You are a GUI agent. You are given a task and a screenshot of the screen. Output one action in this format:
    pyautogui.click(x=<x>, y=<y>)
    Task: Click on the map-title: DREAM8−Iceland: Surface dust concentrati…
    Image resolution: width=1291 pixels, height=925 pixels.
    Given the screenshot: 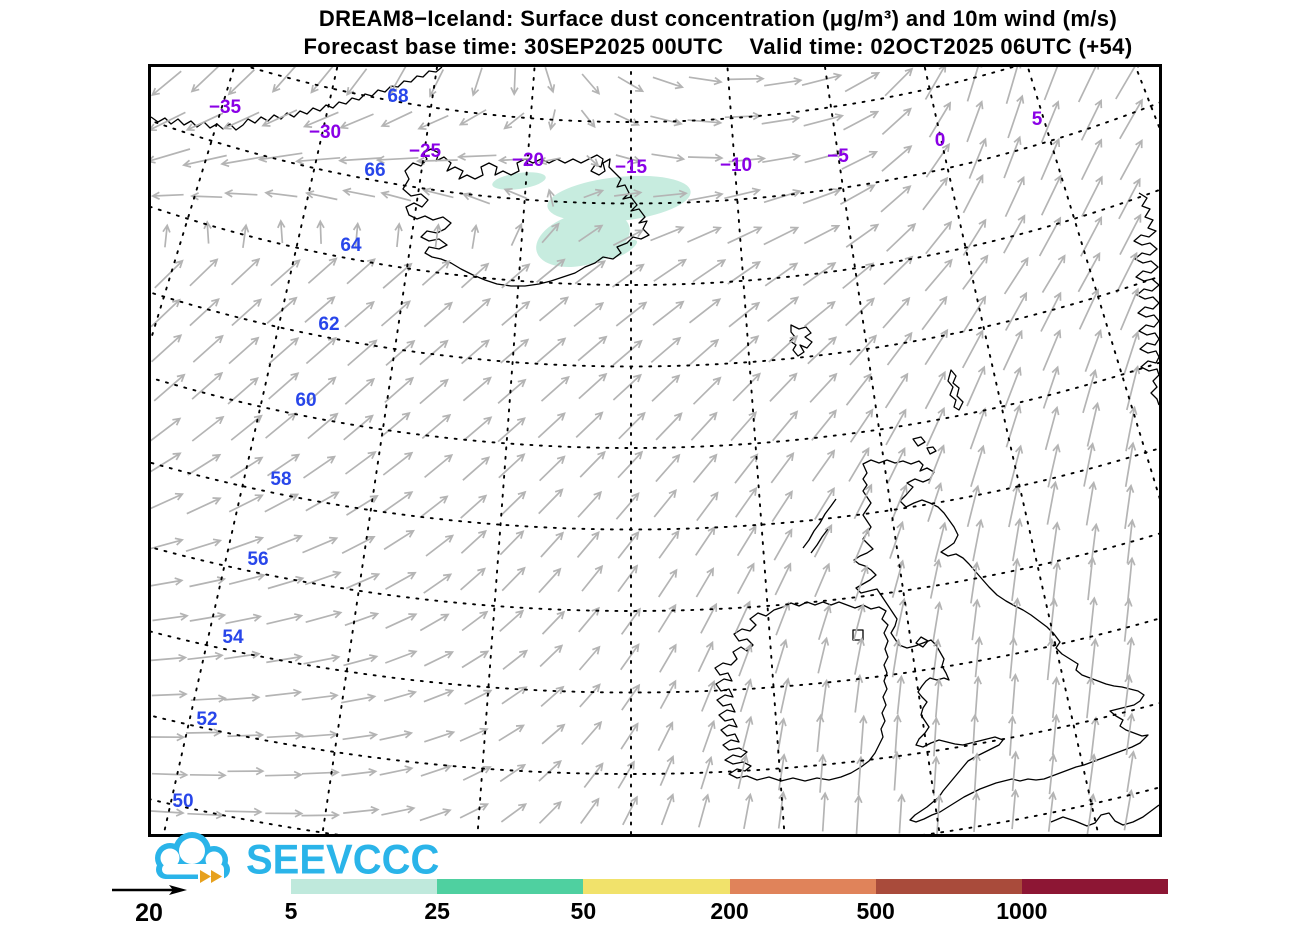 What is the action you would take?
    pyautogui.click(x=718, y=18)
    